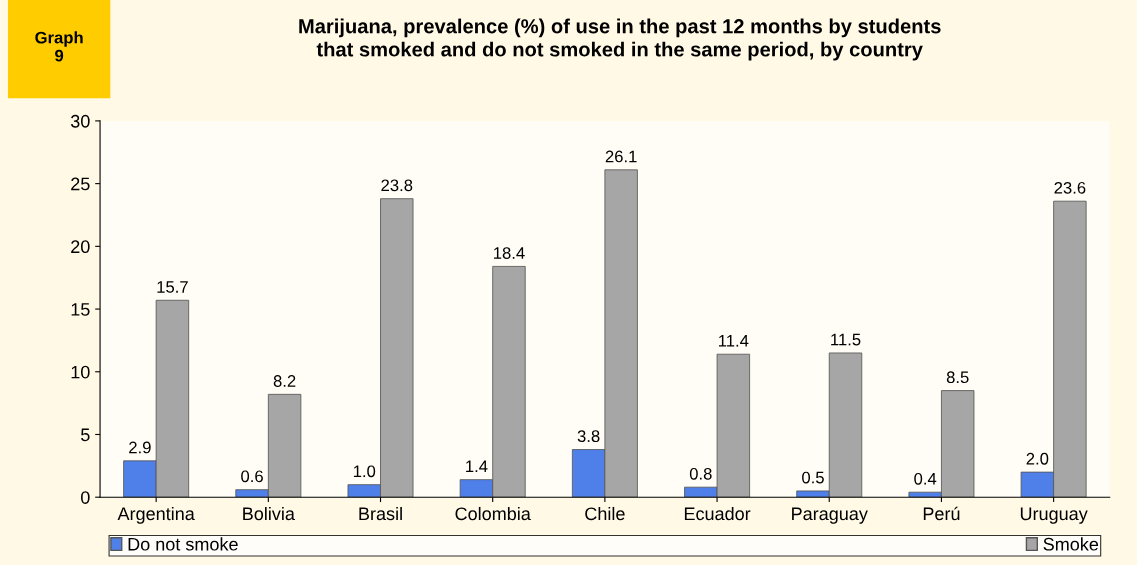  I want to click on data-label: 0.5, so click(813, 477).